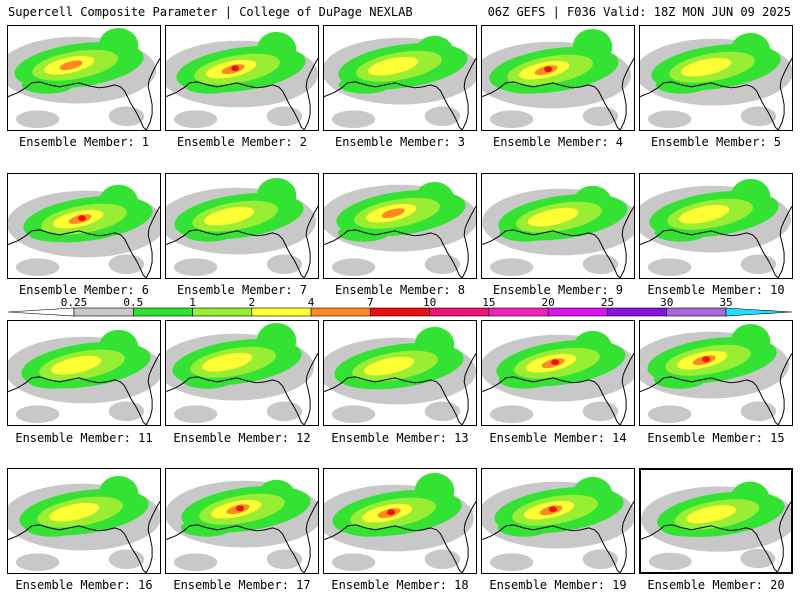  What do you see at coordinates (242, 142) in the screenshot?
I see `ensemble-member-label: Ensemble Member: 2` at bounding box center [242, 142].